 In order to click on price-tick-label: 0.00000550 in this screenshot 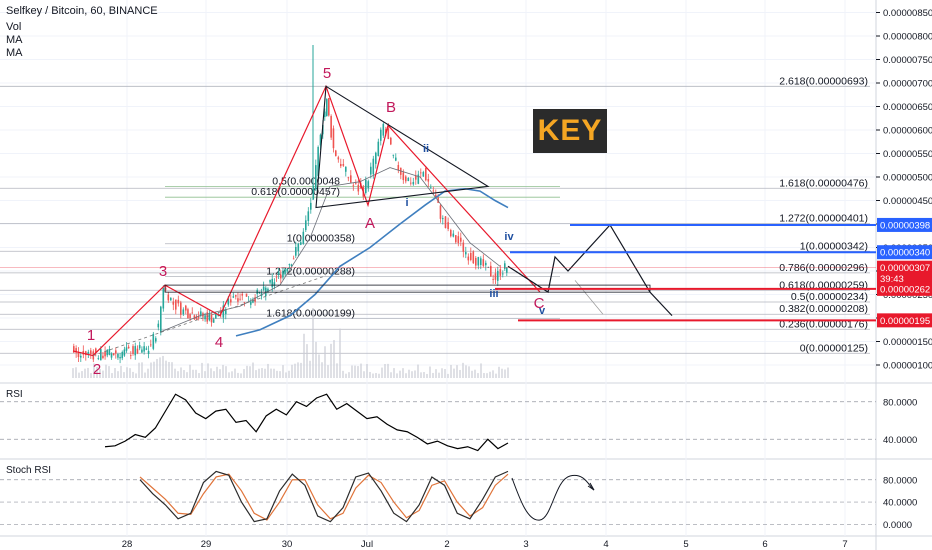, I will do `click(907, 154)`.